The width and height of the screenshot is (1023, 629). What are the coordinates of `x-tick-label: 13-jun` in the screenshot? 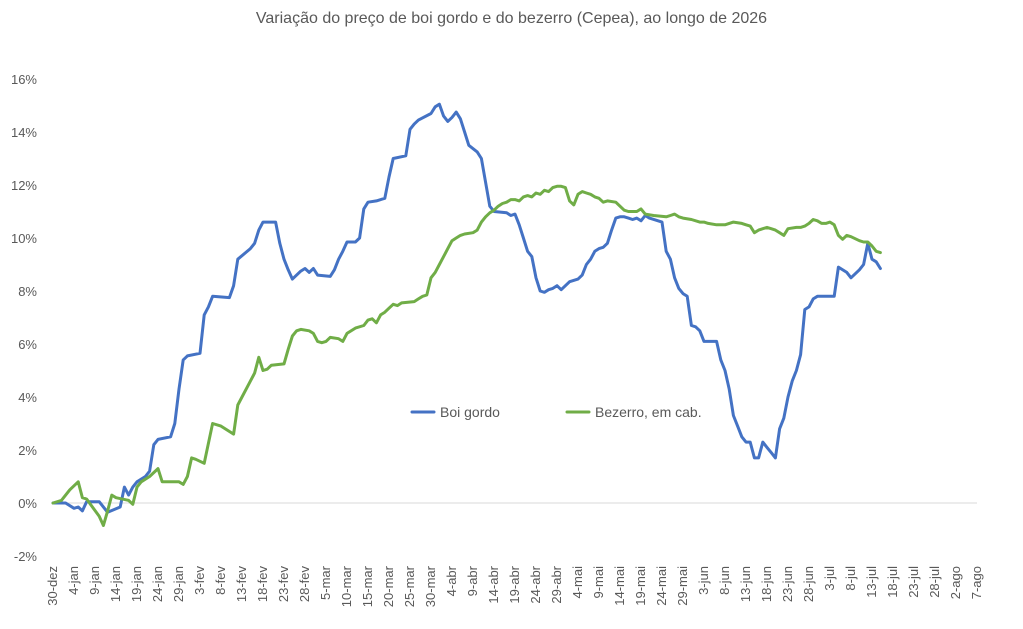 It's located at (745, 584).